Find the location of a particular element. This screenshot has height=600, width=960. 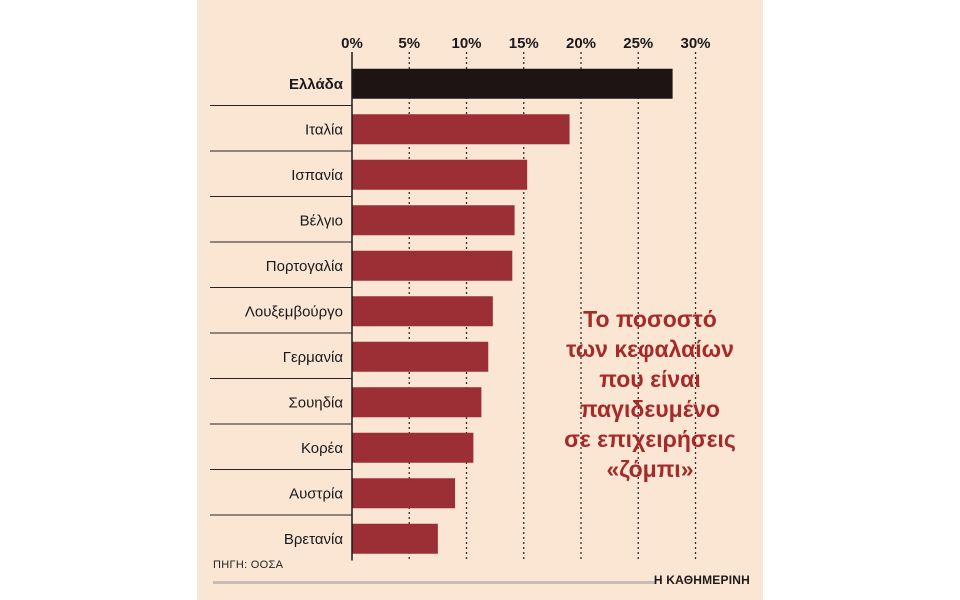

x-tick-label: 20% is located at coordinates (581, 43).